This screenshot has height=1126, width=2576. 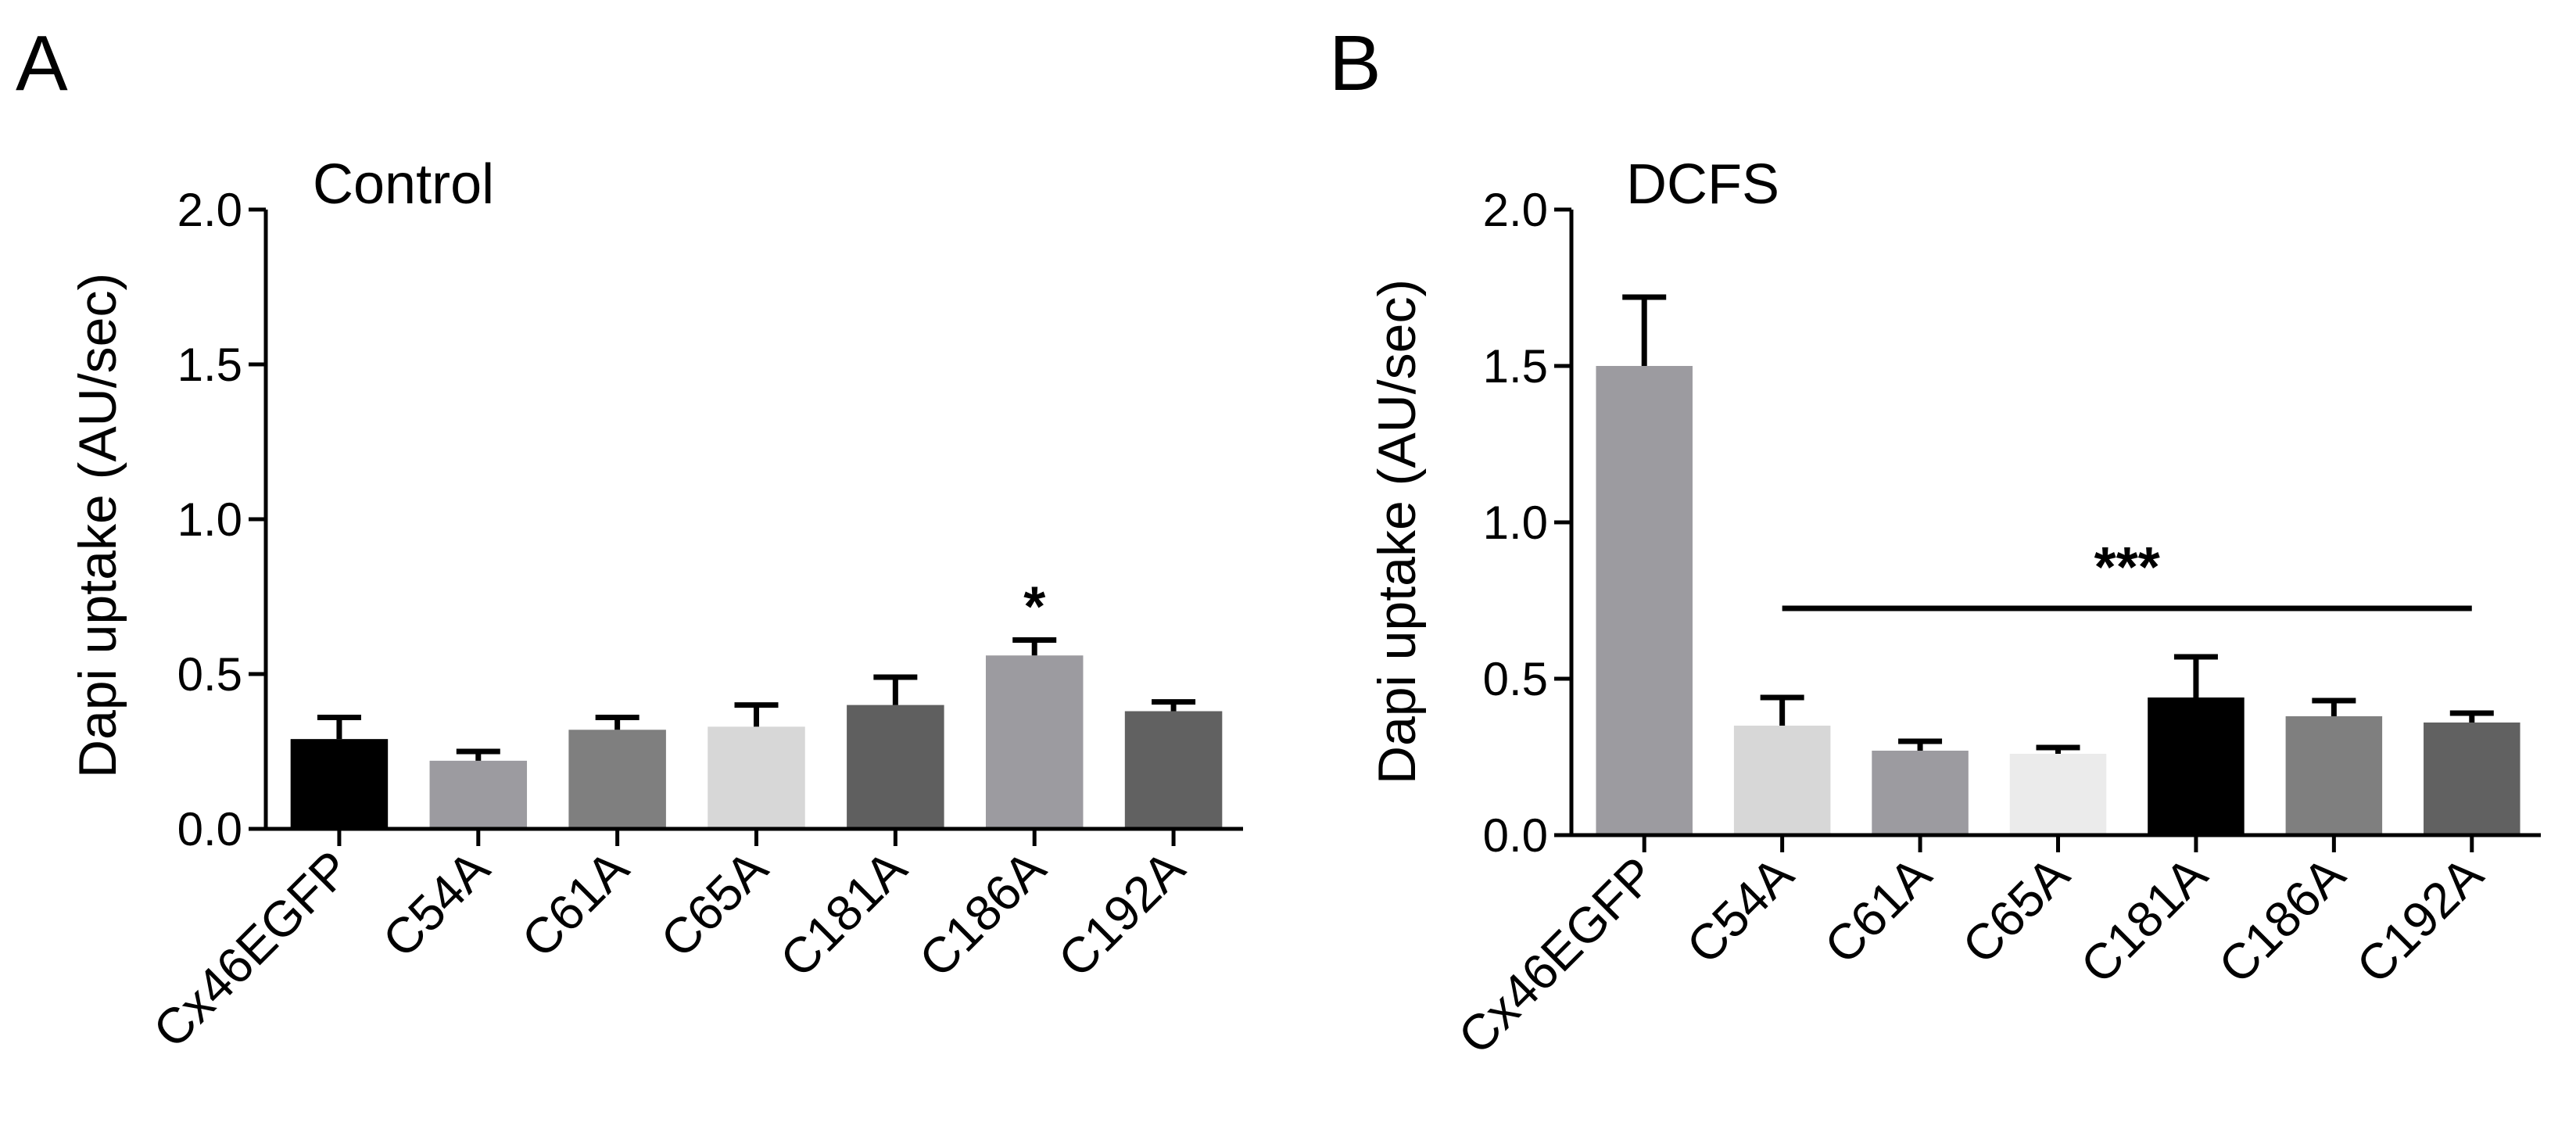 I want to click on panel-letter-a: A, so click(x=42, y=63).